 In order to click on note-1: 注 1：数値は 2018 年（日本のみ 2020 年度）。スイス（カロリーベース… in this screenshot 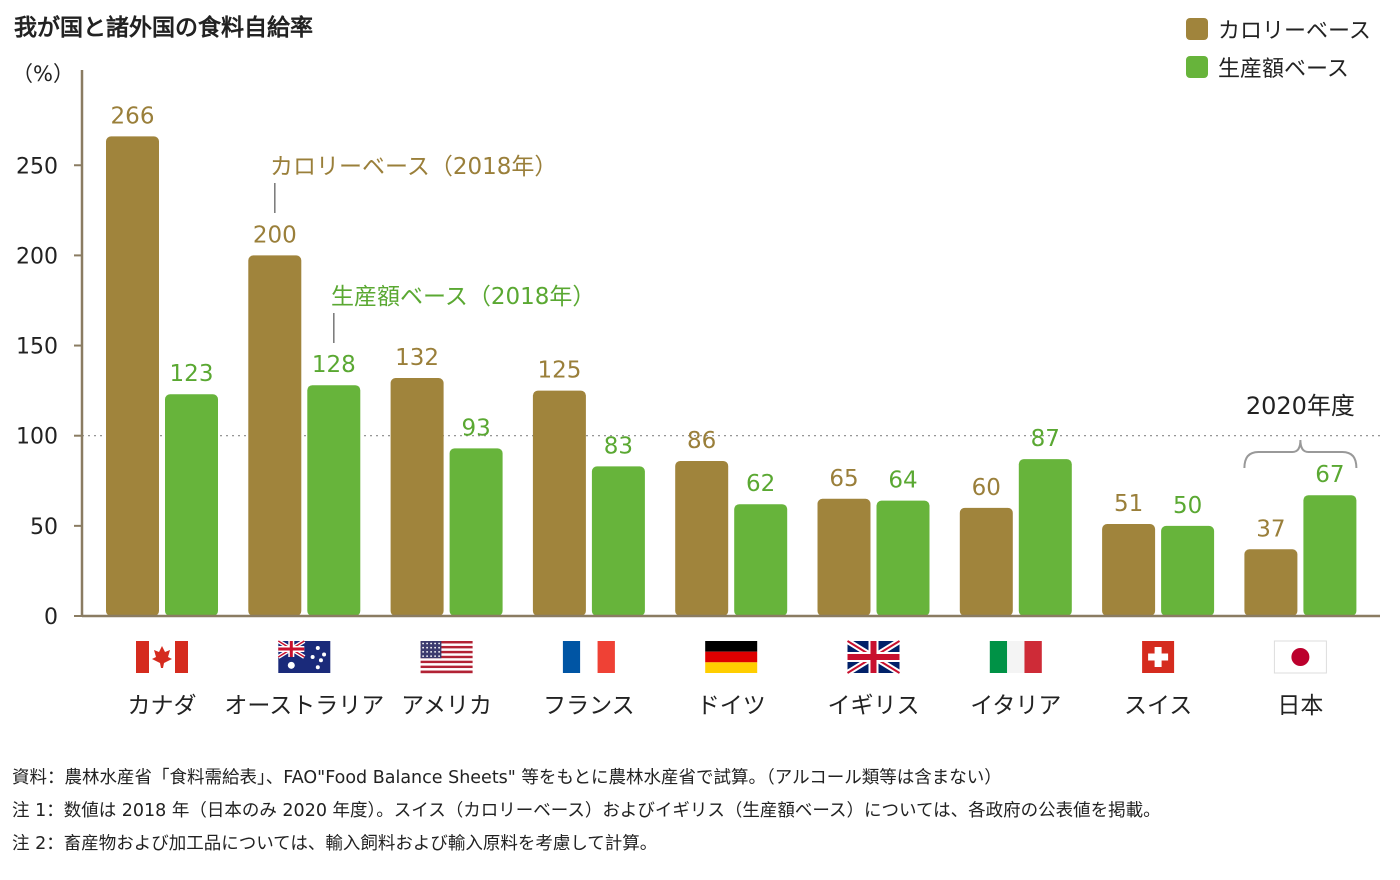, I will do `click(586, 811)`.